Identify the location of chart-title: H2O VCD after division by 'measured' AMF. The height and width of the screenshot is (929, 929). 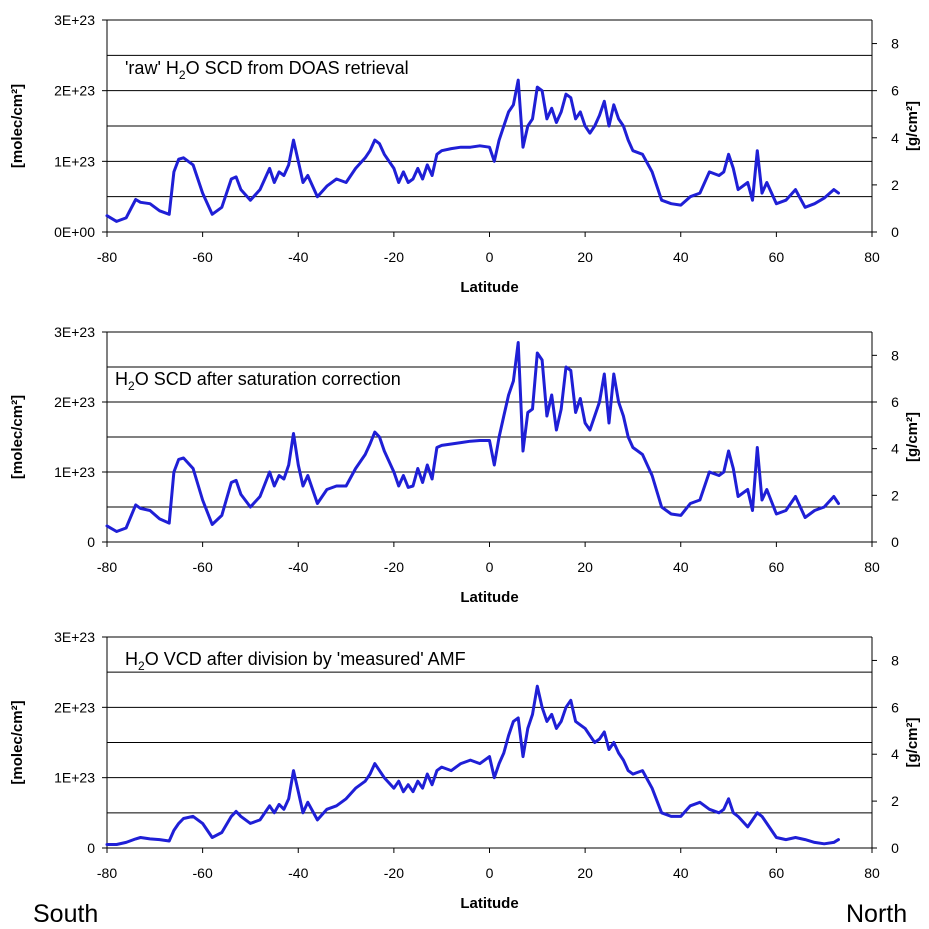
(295, 661).